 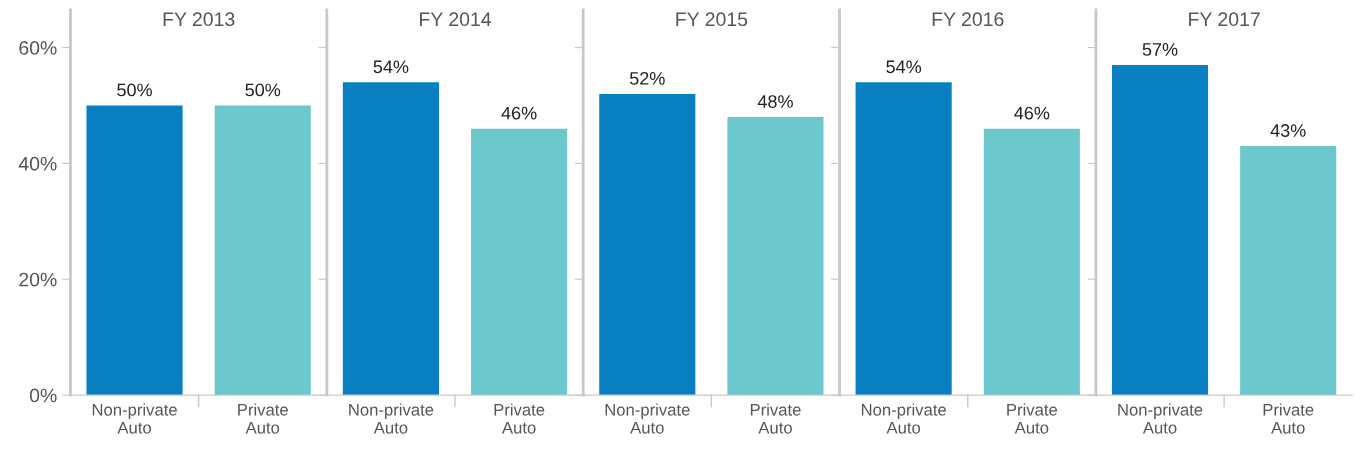 I want to click on chart-title: FY 2014, so click(x=456, y=19).